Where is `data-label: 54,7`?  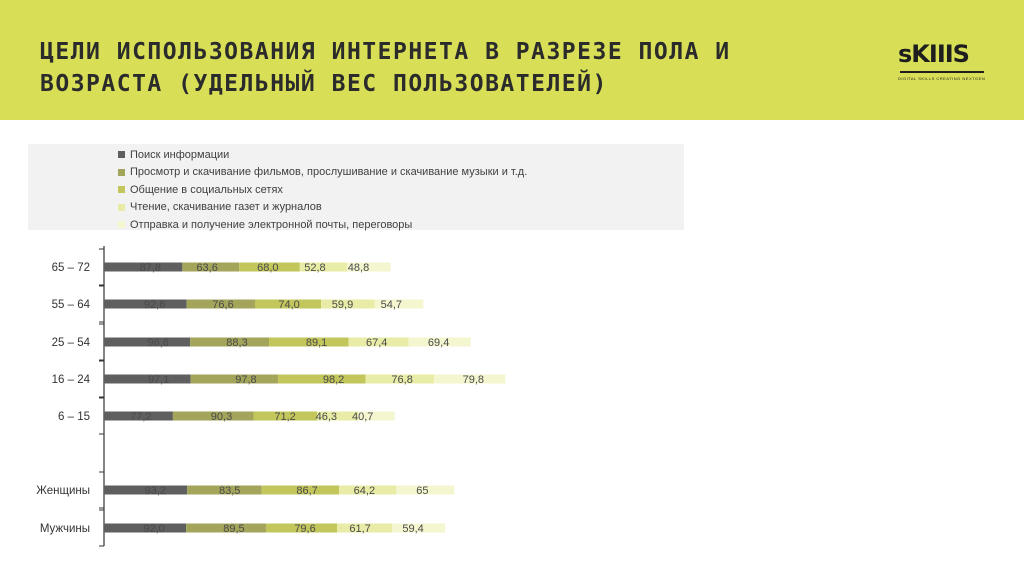 data-label: 54,7 is located at coordinates (391, 305).